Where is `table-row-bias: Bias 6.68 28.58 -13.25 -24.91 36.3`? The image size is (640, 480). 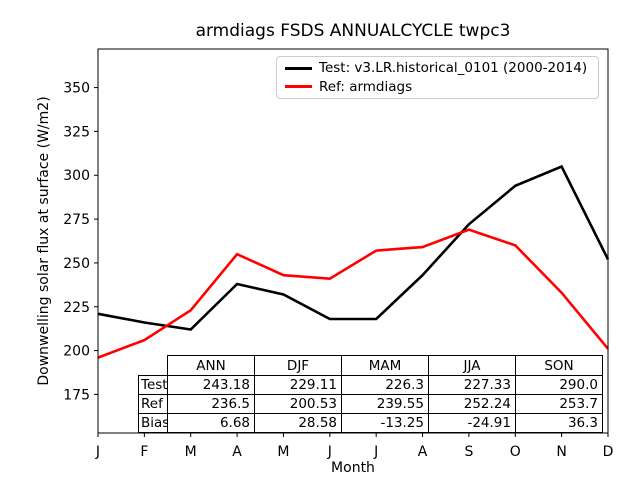
table-row-bias: Bias 6.68 28.58 -13.25 -24.91 36.3 is located at coordinates (370, 423).